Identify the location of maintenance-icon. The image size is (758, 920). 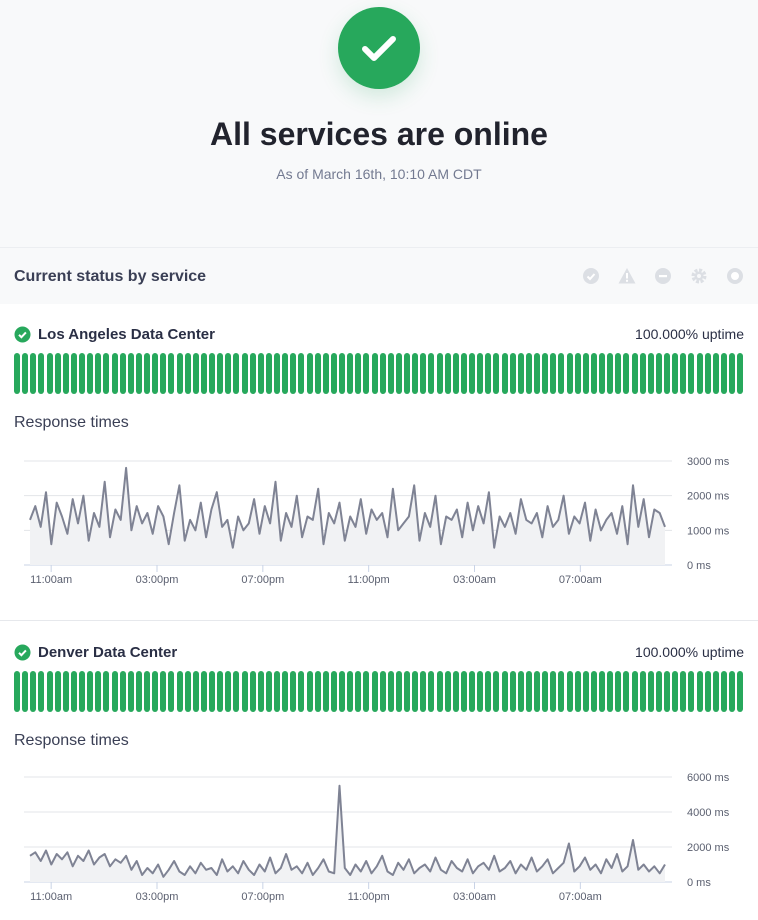
(699, 276).